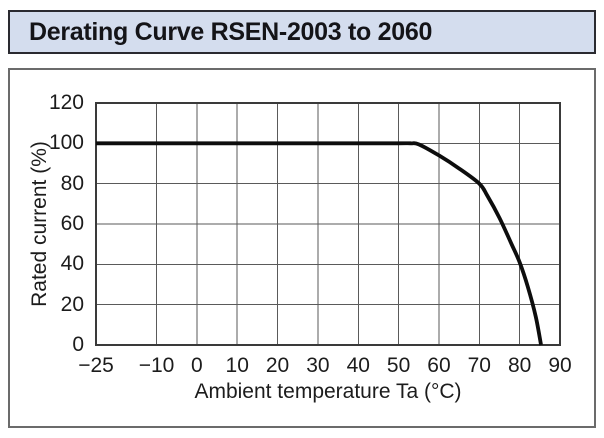 This screenshot has width=604, height=438. I want to click on x-tick-label: 20, so click(277, 365).